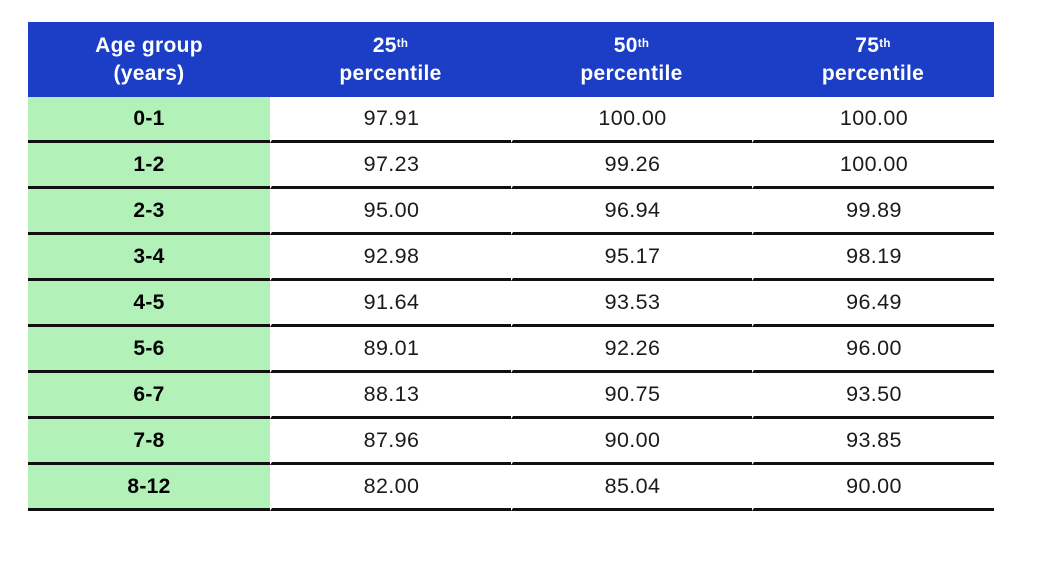  What do you see at coordinates (149, 73) in the screenshot?
I see `header-line2: (years)` at bounding box center [149, 73].